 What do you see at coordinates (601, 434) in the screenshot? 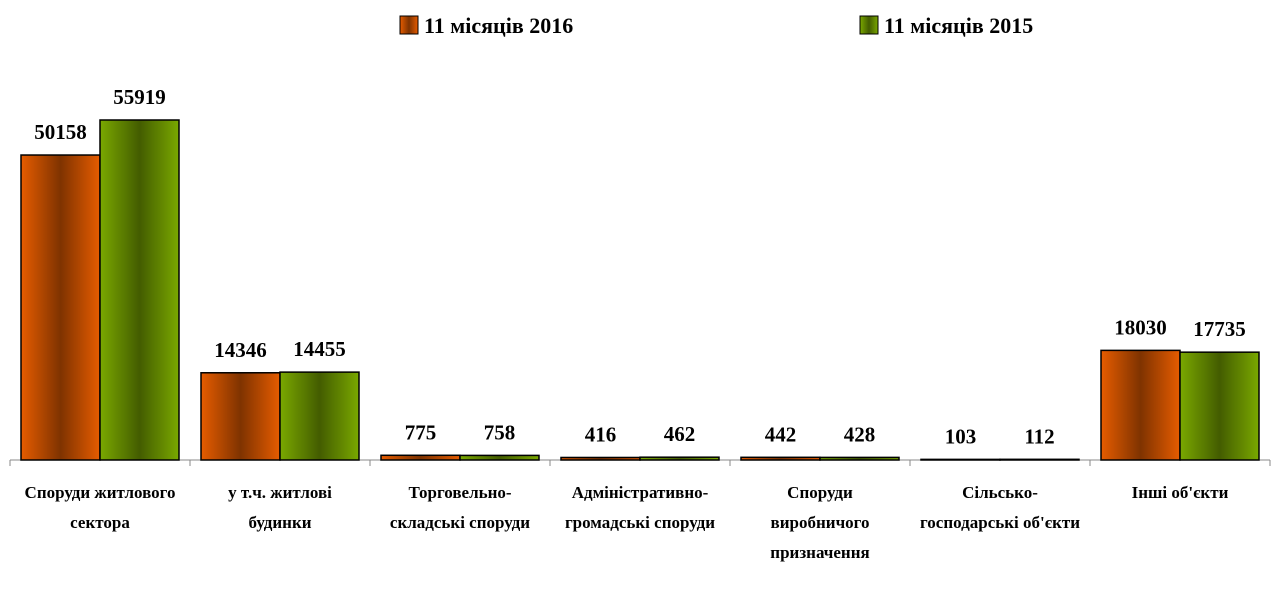
I see `value-label: 416` at bounding box center [601, 434].